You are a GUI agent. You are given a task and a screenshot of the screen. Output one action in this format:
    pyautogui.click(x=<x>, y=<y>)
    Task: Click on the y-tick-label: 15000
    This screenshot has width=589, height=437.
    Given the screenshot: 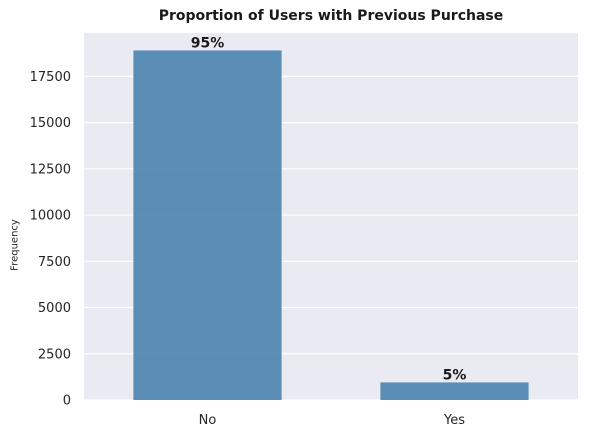 What is the action you would take?
    pyautogui.click(x=50, y=123)
    